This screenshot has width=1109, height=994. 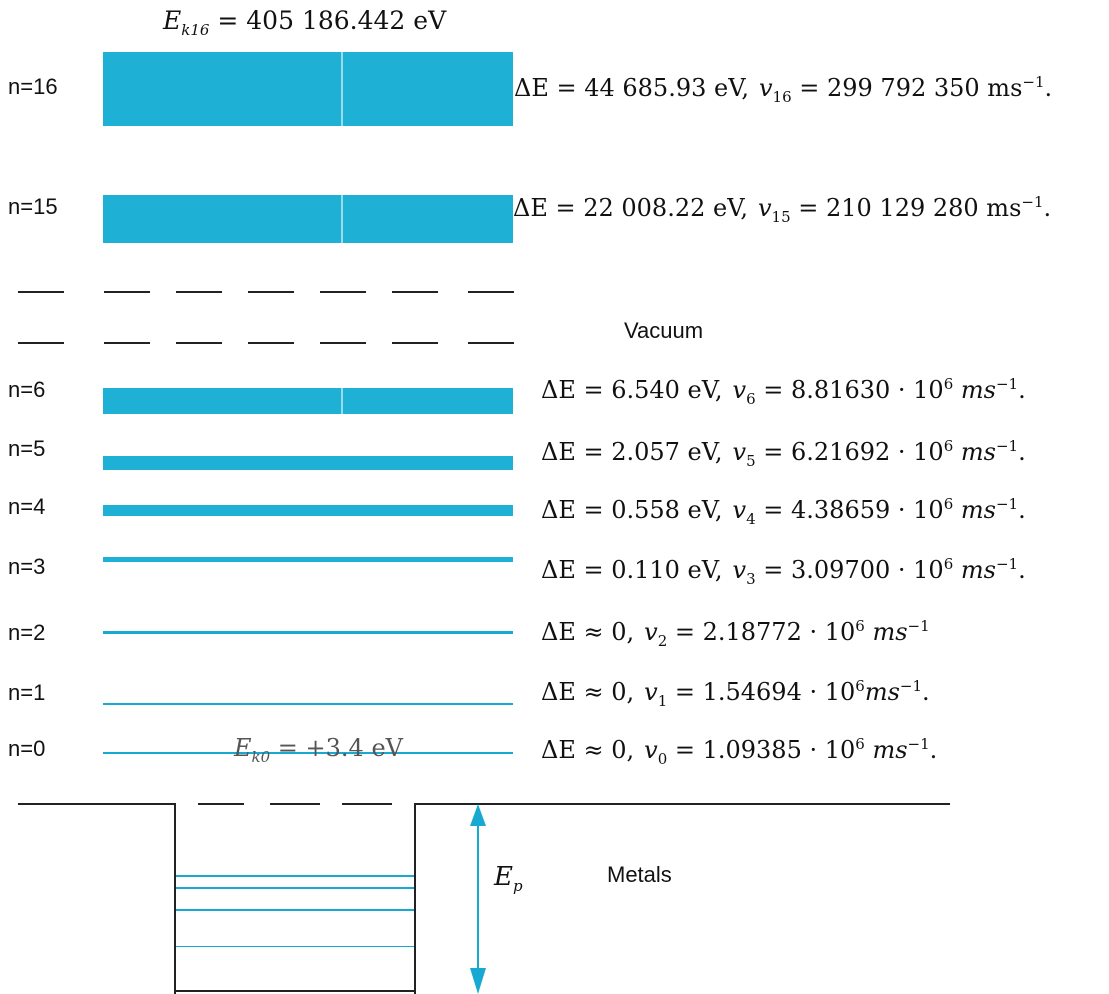 What do you see at coordinates (664, 330) in the screenshot?
I see `vacuum-label: Vacuum` at bounding box center [664, 330].